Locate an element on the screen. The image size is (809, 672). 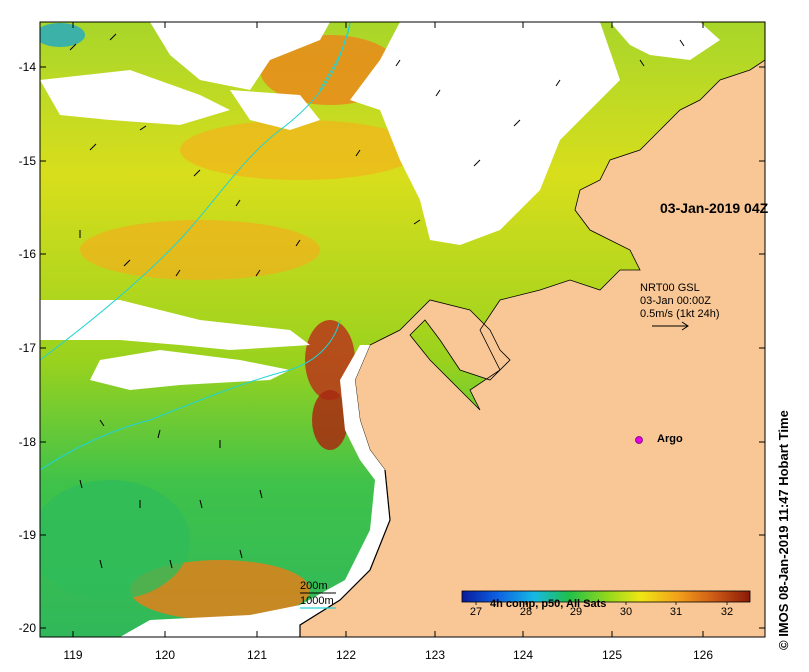
colorbar-tick-label: 32 is located at coordinates (727, 612).